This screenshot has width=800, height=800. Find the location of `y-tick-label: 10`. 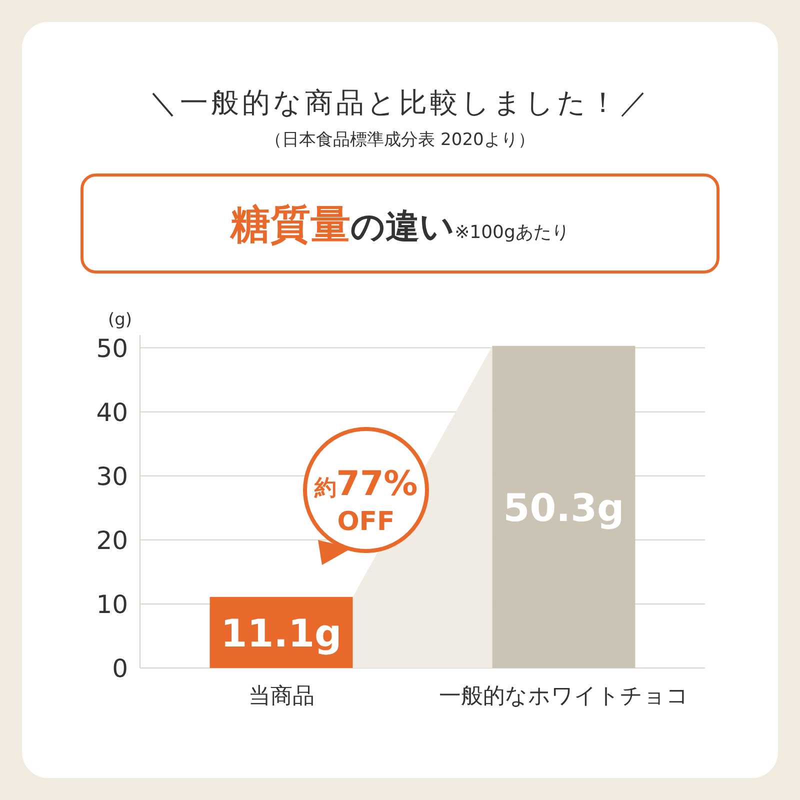

y-tick-label: 10 is located at coordinates (112, 604).